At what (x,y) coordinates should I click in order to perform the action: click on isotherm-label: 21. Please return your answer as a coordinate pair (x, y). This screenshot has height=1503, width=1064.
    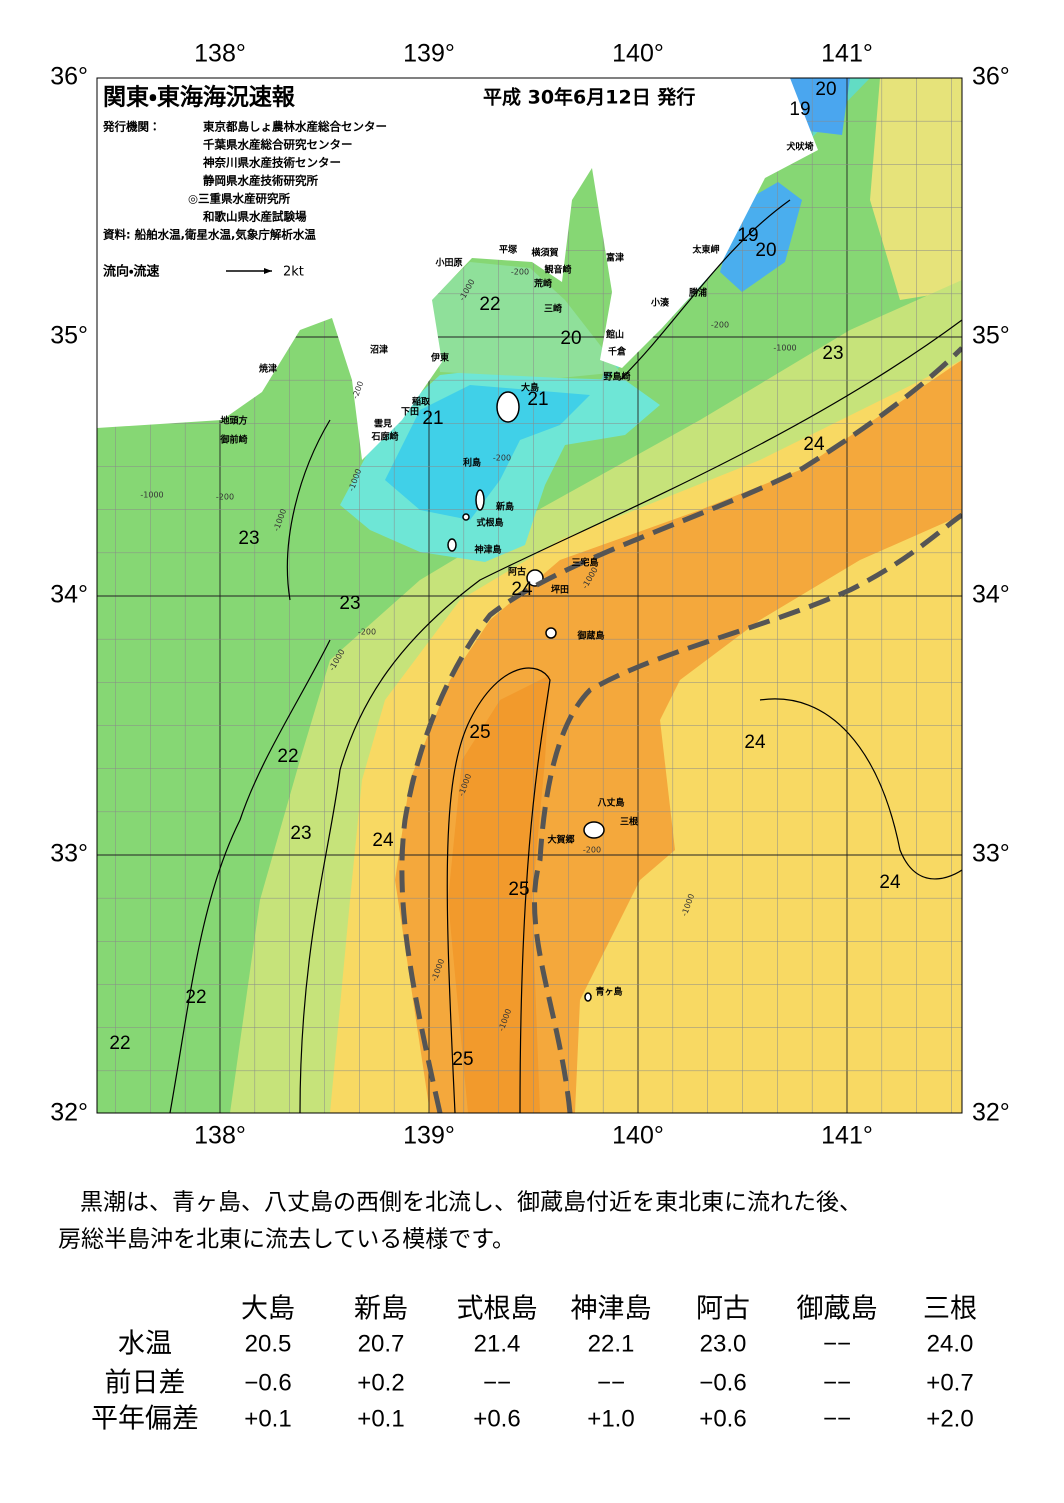
    Looking at the image, I should click on (537, 399).